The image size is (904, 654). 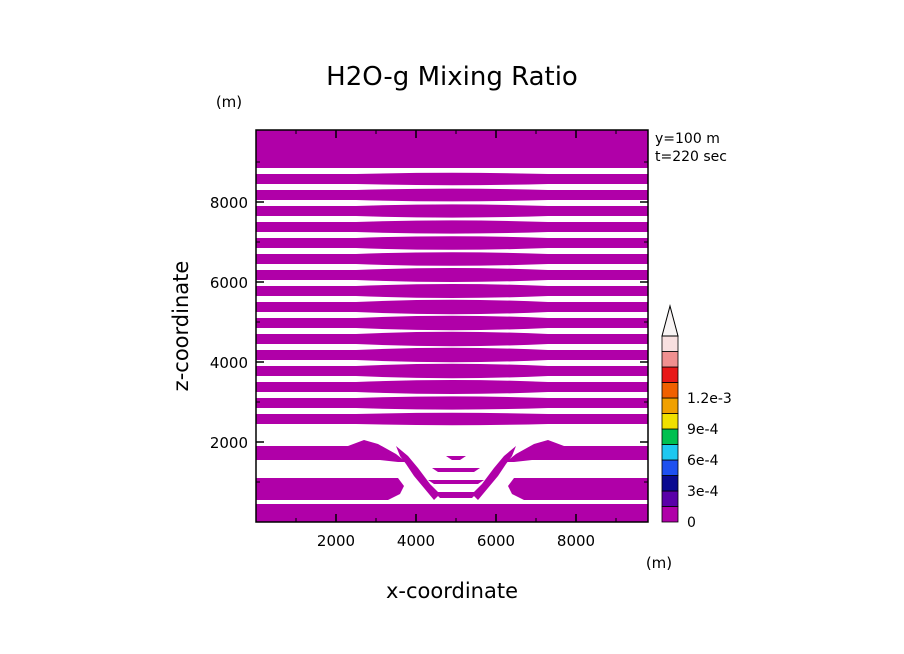 I want to click on x-unit-label: (m), so click(x=659, y=563).